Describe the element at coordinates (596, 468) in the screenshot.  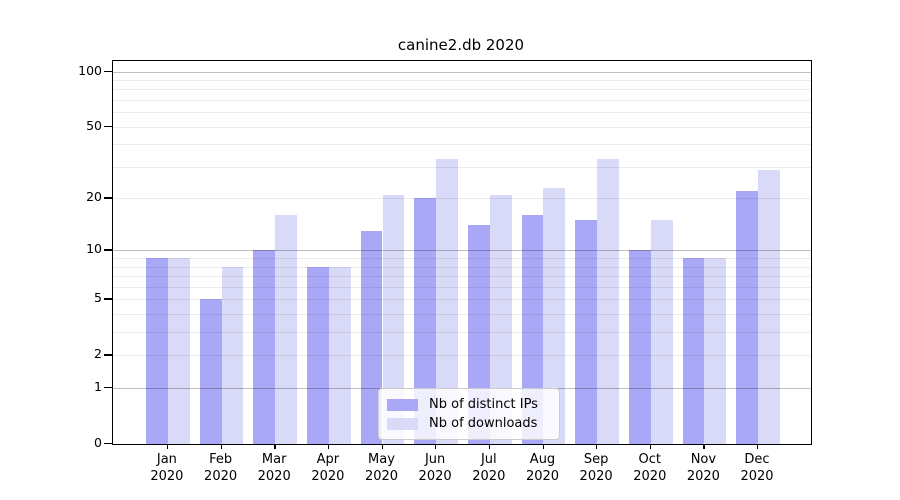
I see `x-tick-label-sep: Sep 2020` at that location.